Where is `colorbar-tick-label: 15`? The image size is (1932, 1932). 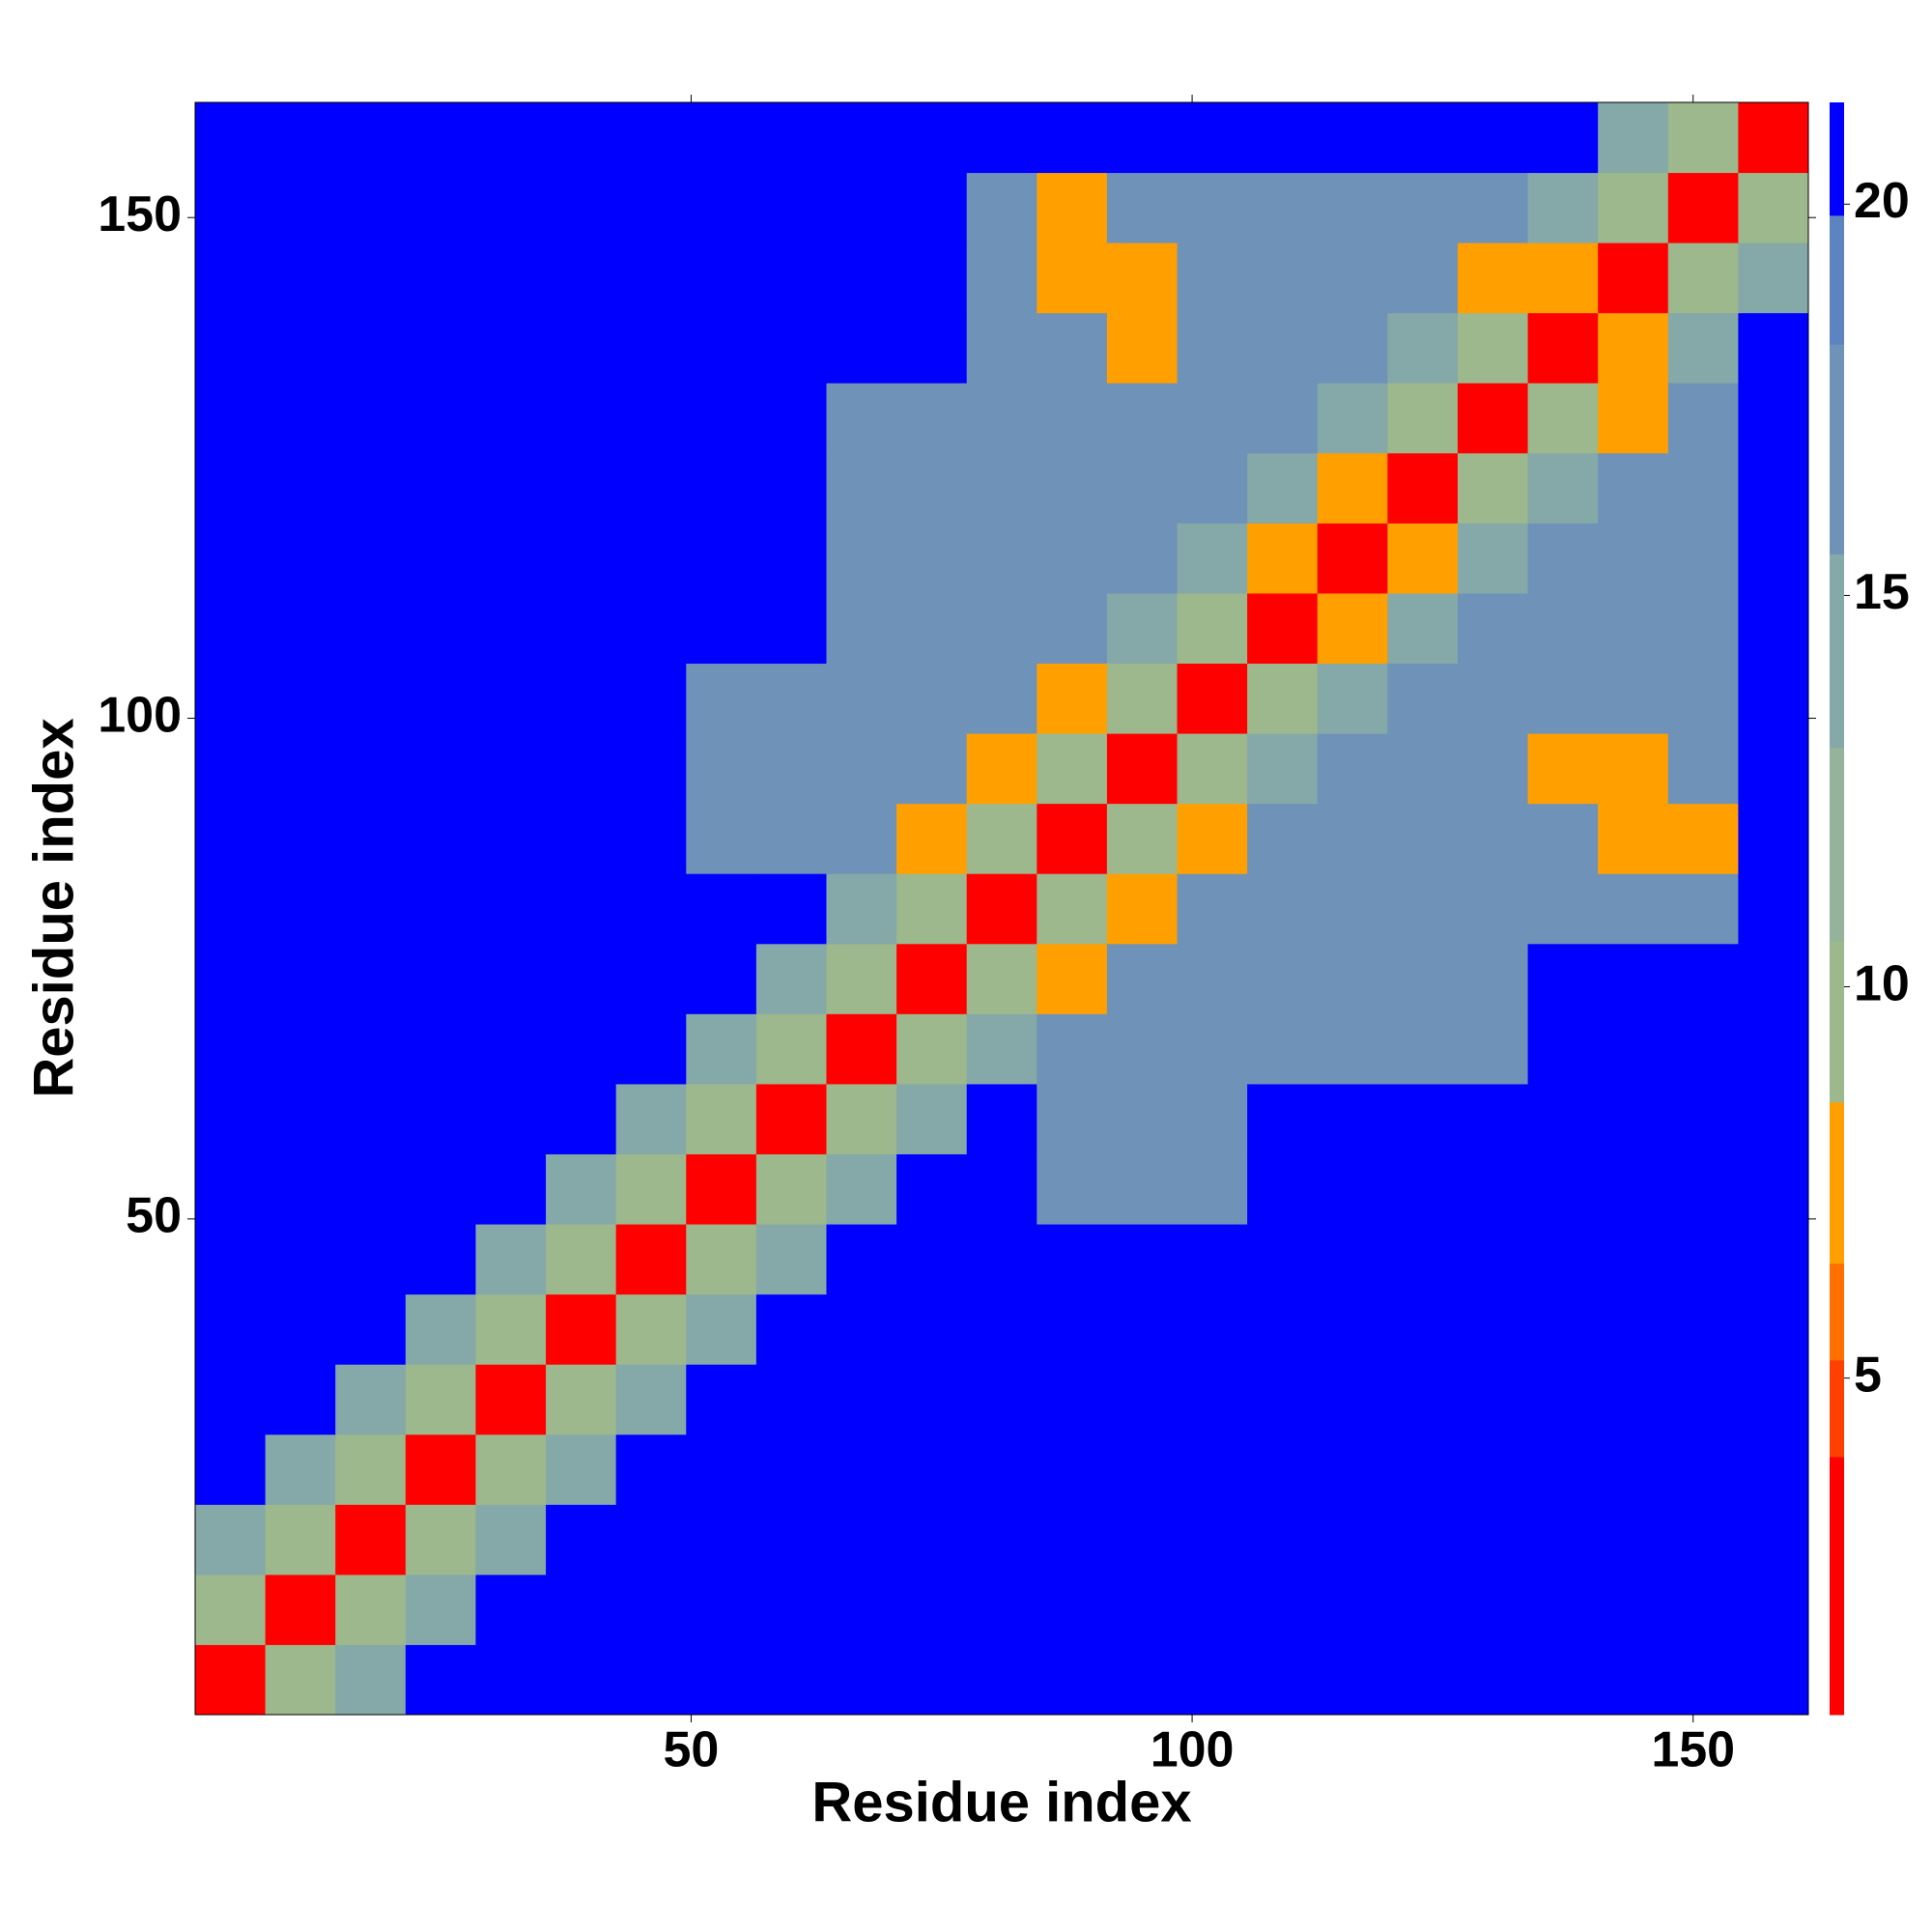 colorbar-tick-label: 15 is located at coordinates (1882, 592).